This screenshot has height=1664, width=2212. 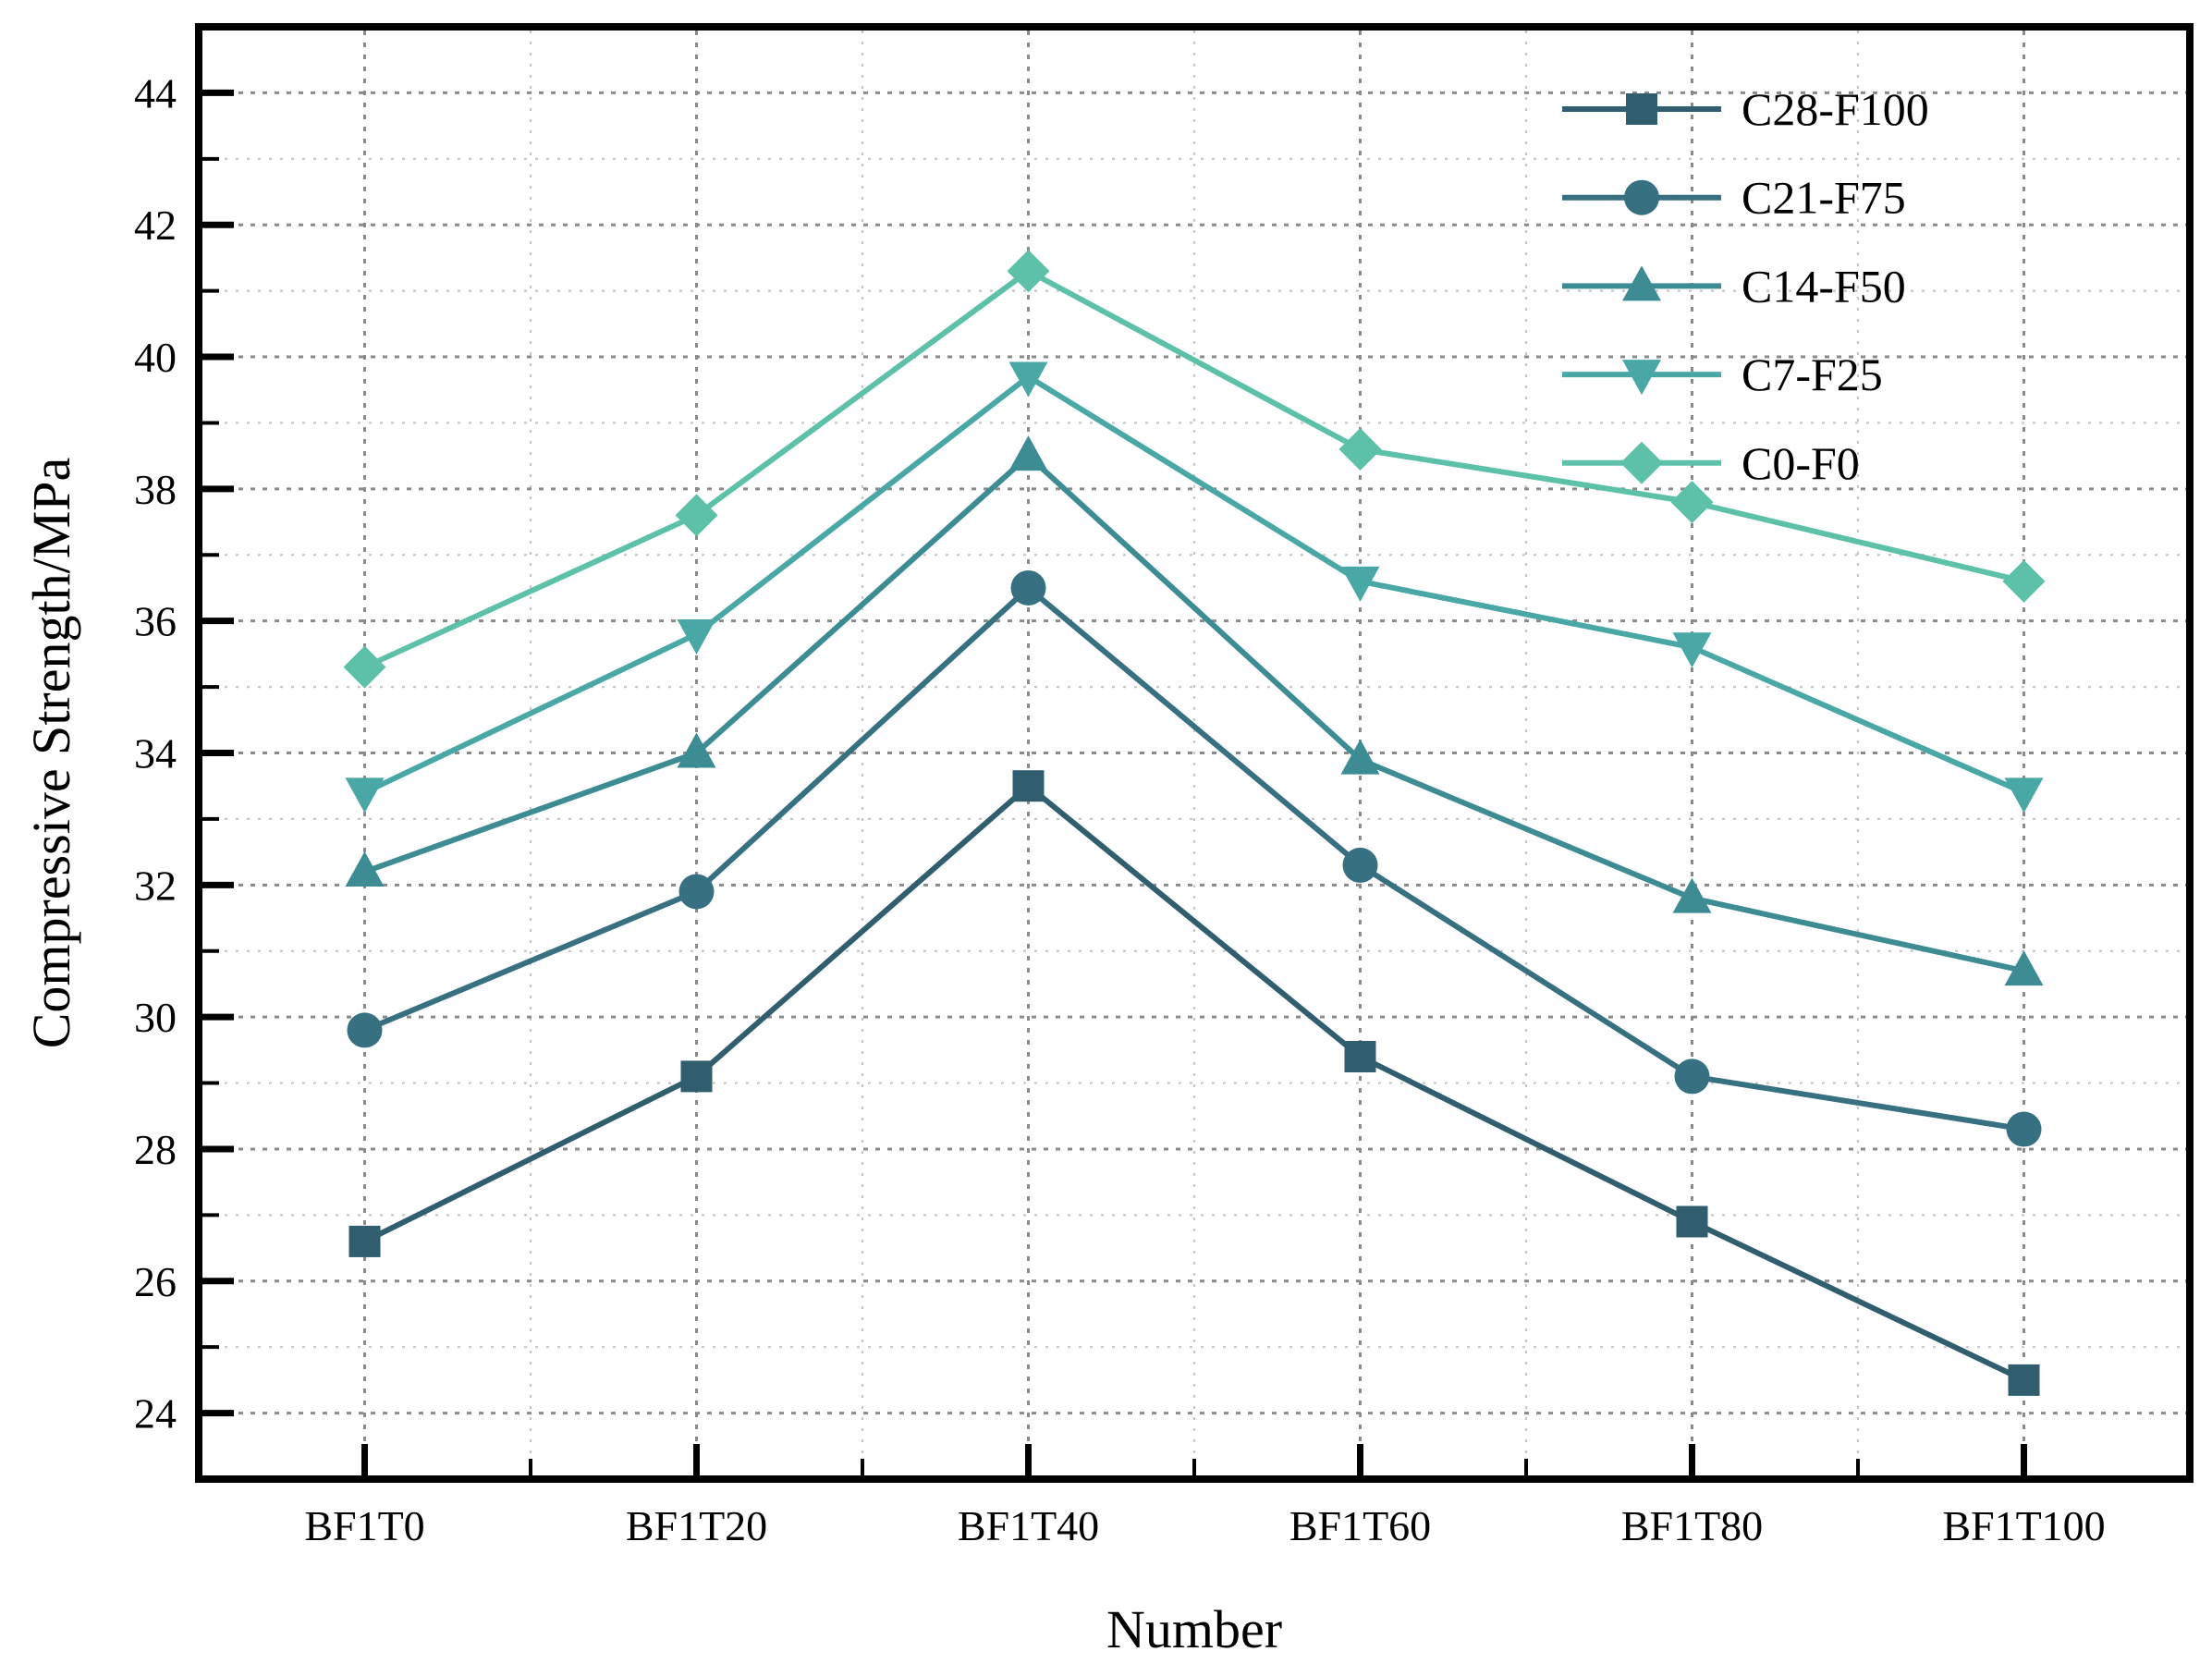 What do you see at coordinates (2023, 1525) in the screenshot?
I see `x-tick-label: BF1T100` at bounding box center [2023, 1525].